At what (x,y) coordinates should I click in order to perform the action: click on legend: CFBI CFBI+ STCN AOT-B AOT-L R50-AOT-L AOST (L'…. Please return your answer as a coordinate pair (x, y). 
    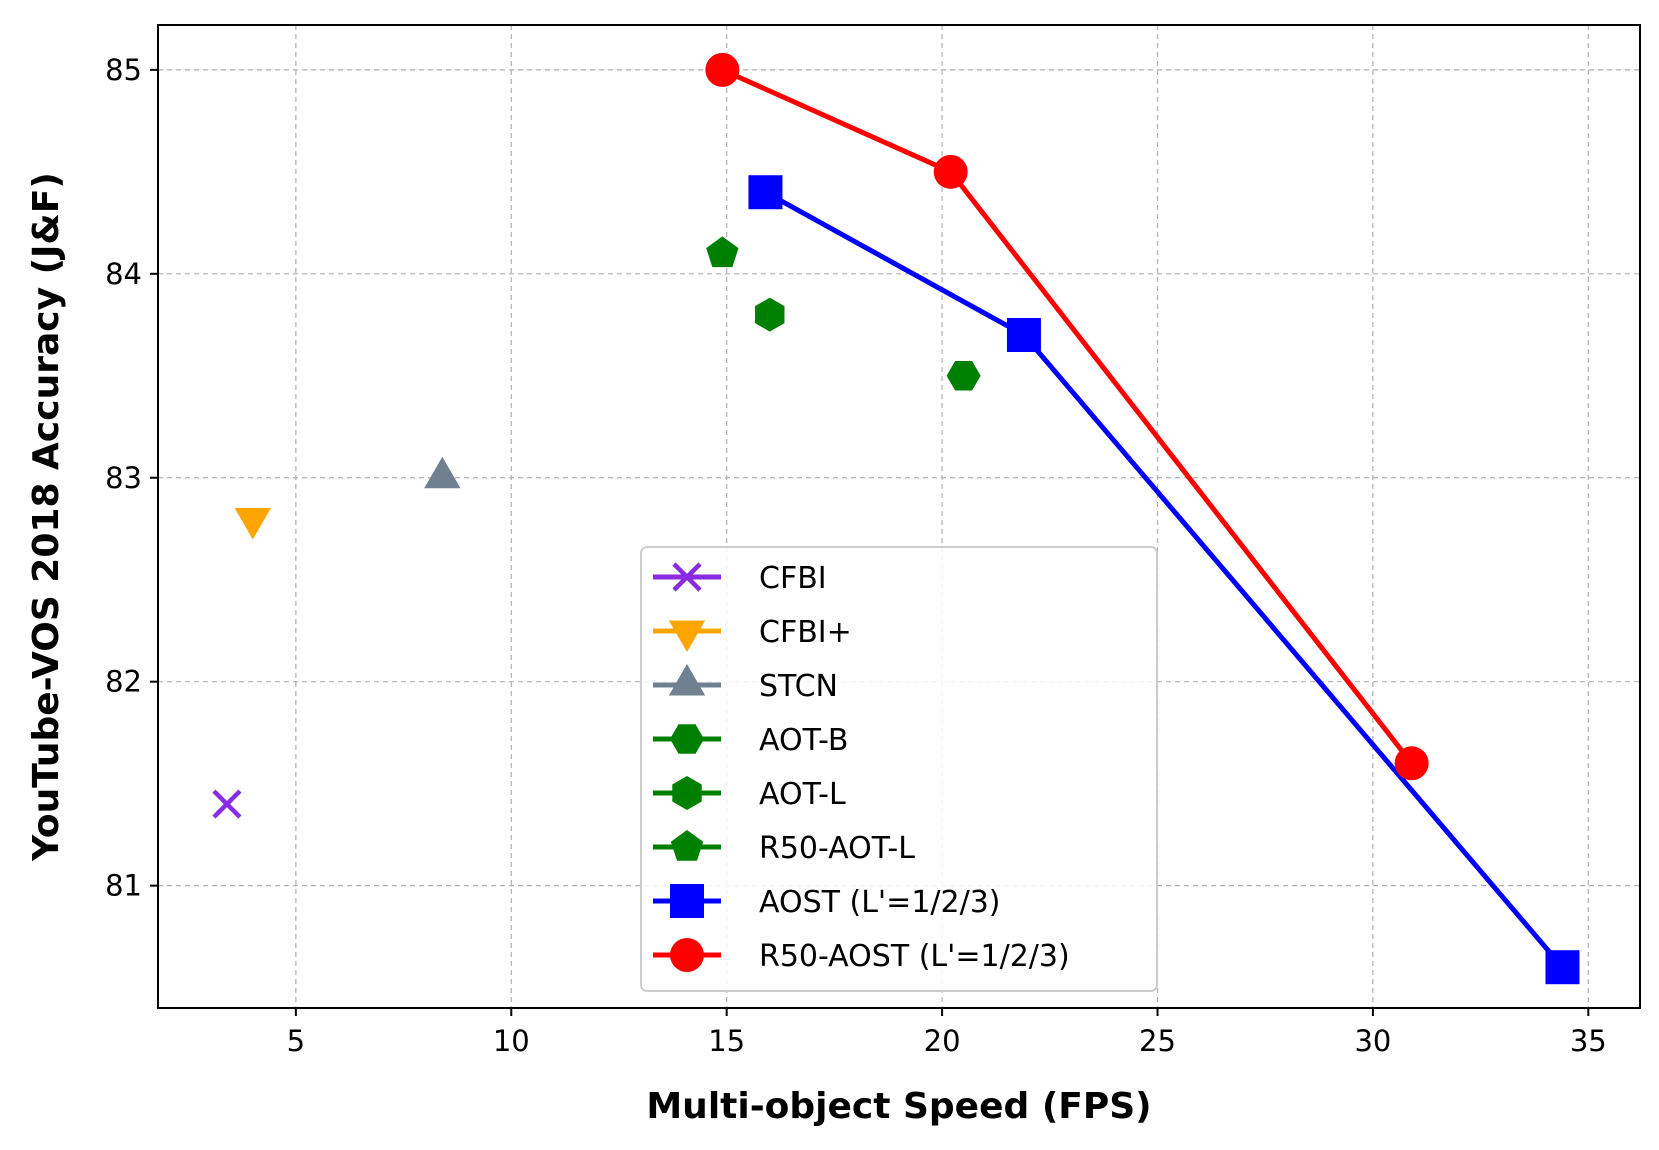
    Looking at the image, I should click on (899, 769).